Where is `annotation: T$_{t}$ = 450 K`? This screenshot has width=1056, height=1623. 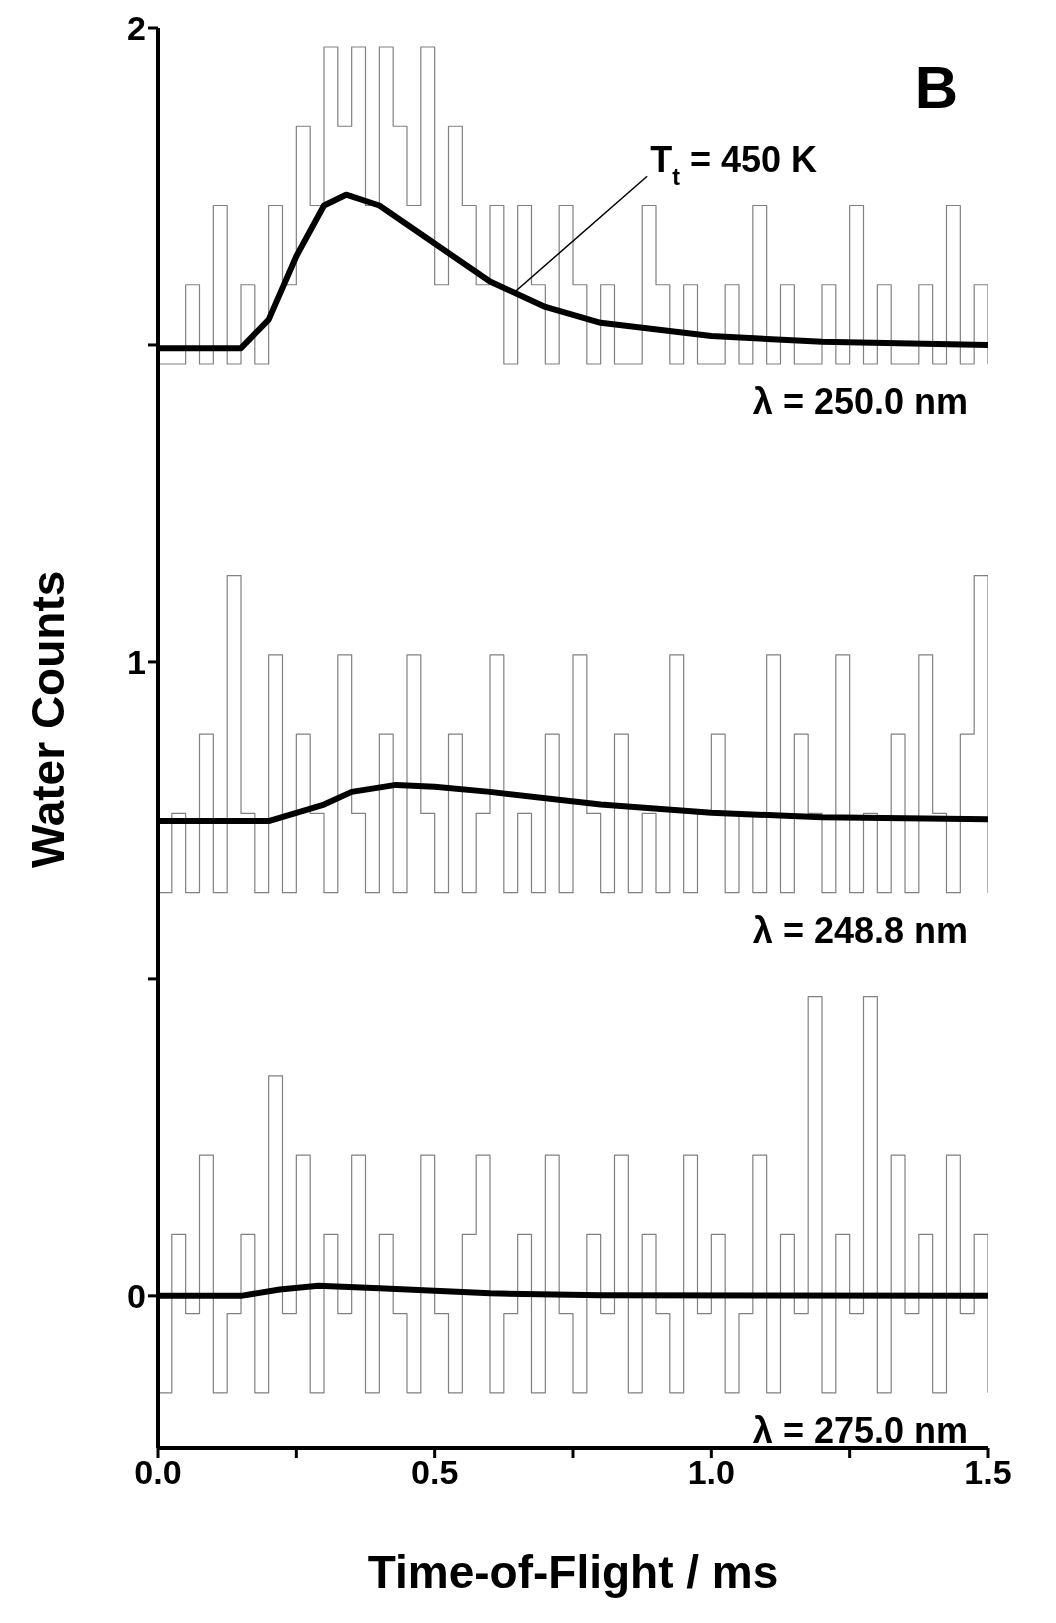
annotation: T$_{t}$ = 450 K is located at coordinates (734, 165).